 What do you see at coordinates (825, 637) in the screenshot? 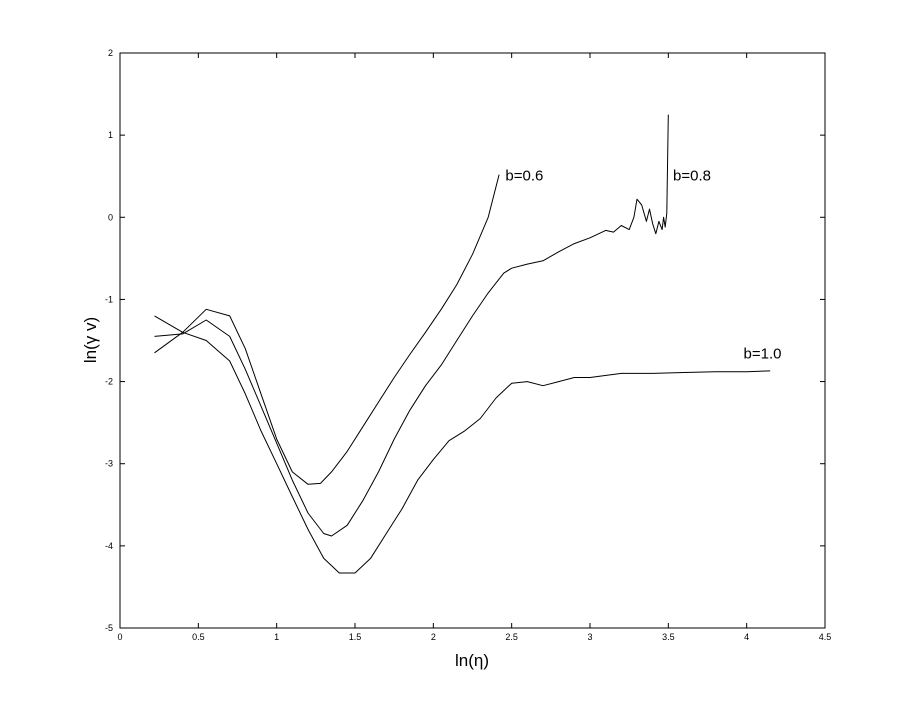
I see `x-tick-label: 4.5` at bounding box center [825, 637].